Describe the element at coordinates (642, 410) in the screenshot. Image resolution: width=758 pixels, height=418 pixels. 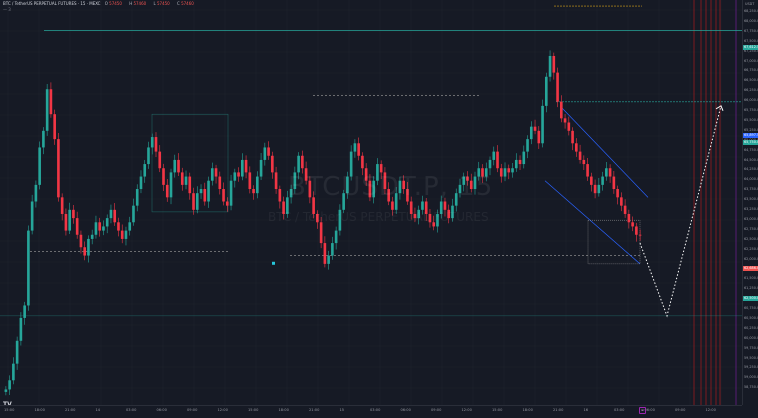
I see `calendar-icon: ⊞` at that location.